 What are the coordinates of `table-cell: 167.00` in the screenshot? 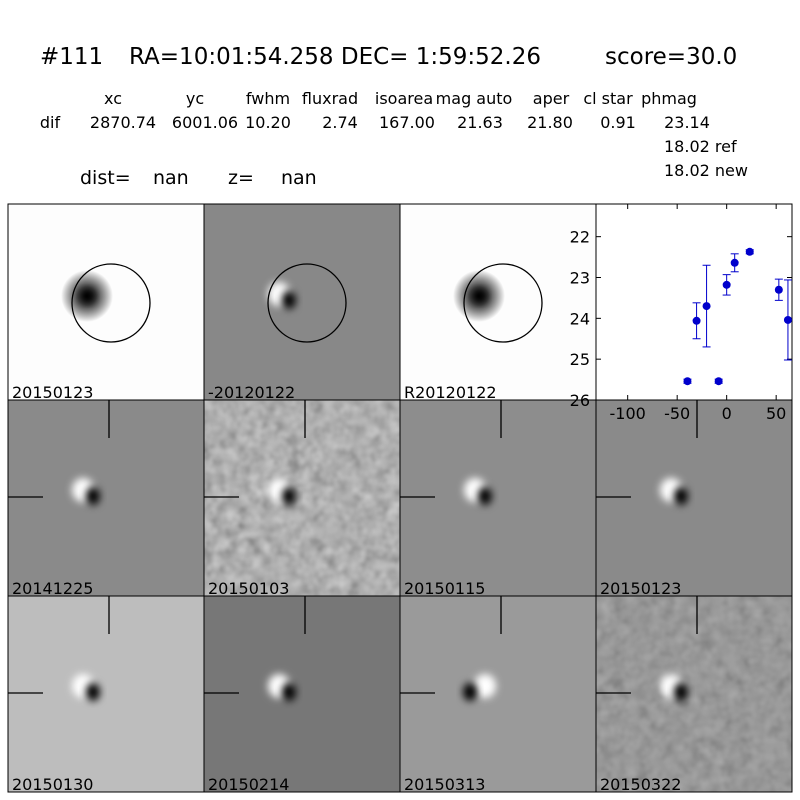 It's located at (407, 122).